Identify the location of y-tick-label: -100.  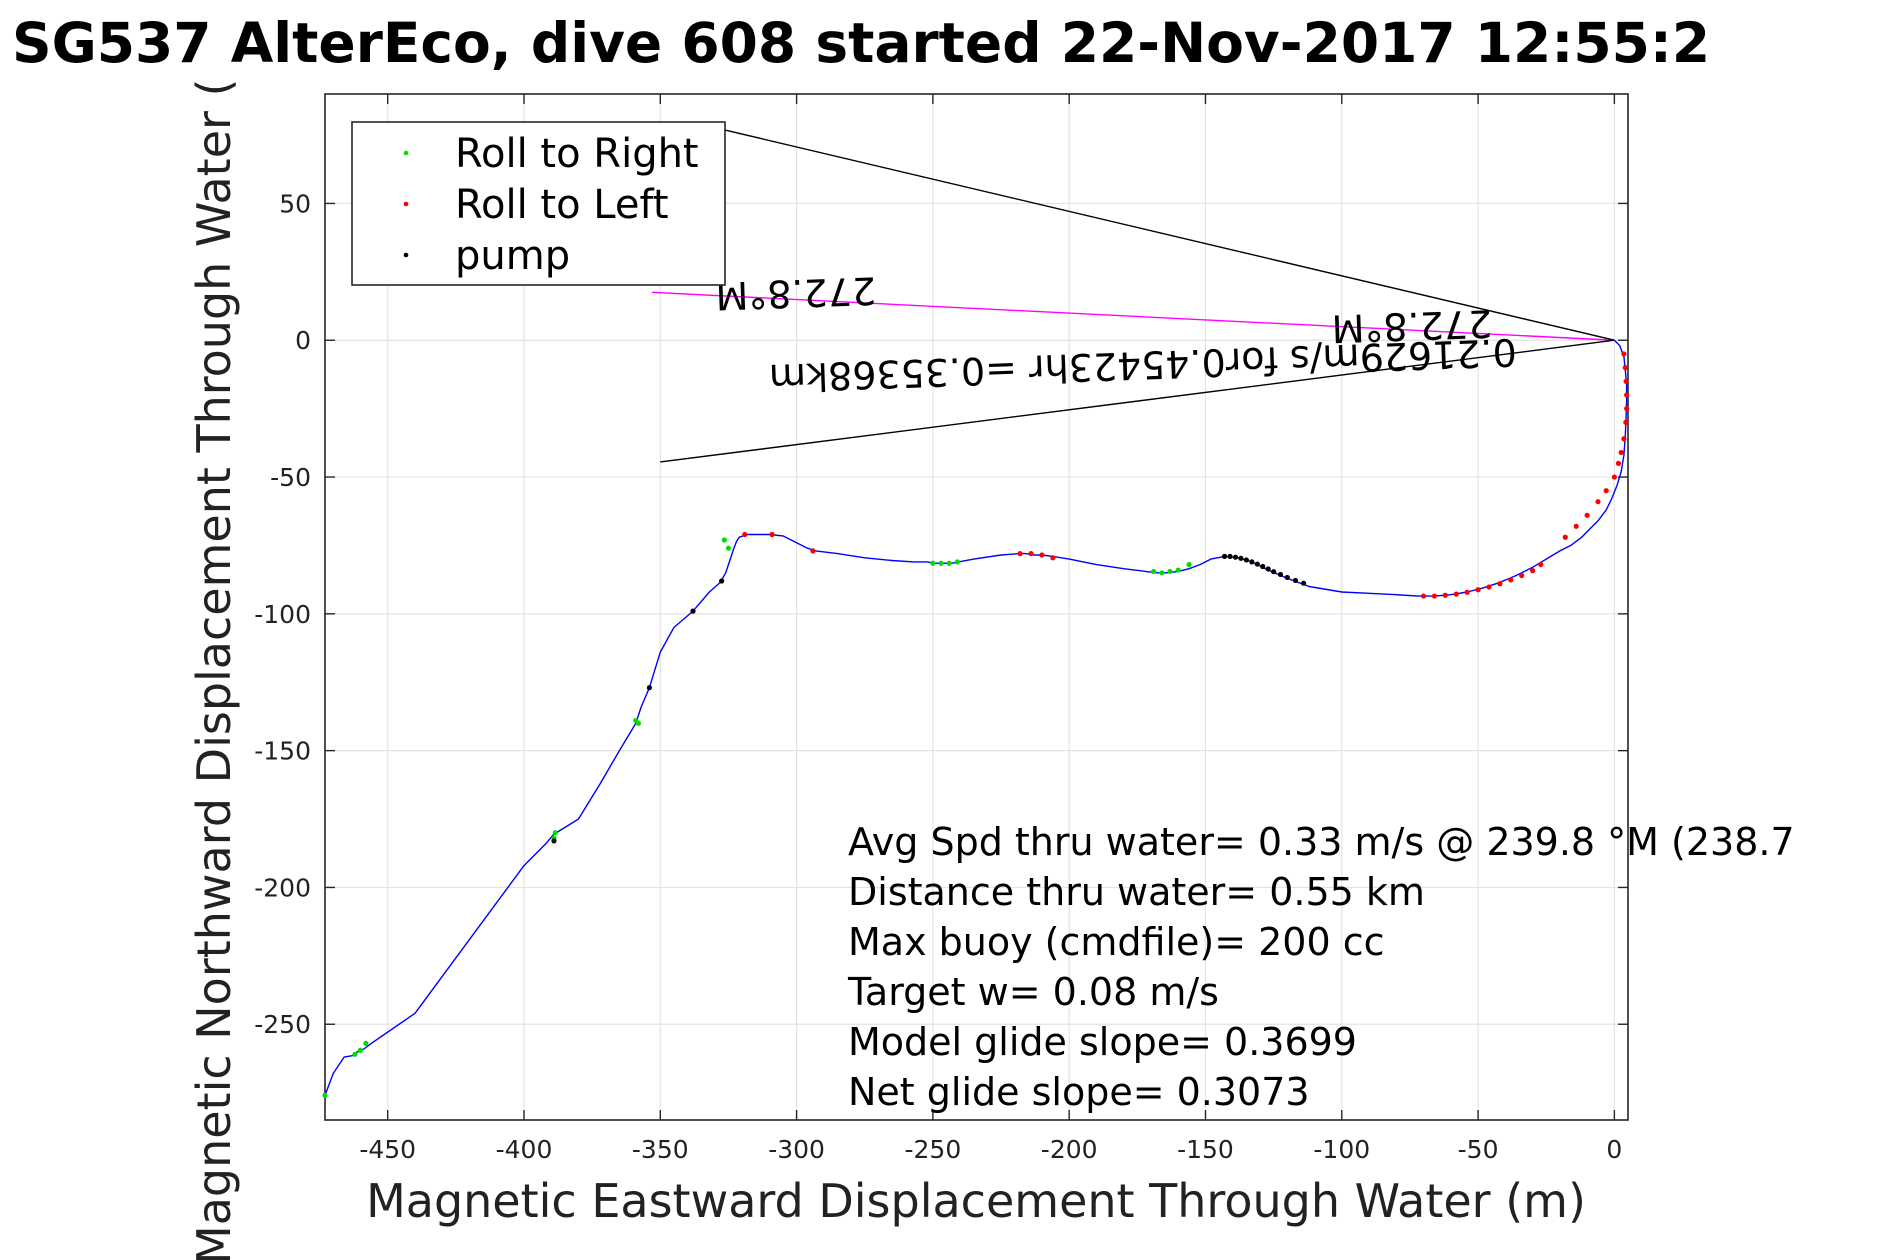
(282, 614).